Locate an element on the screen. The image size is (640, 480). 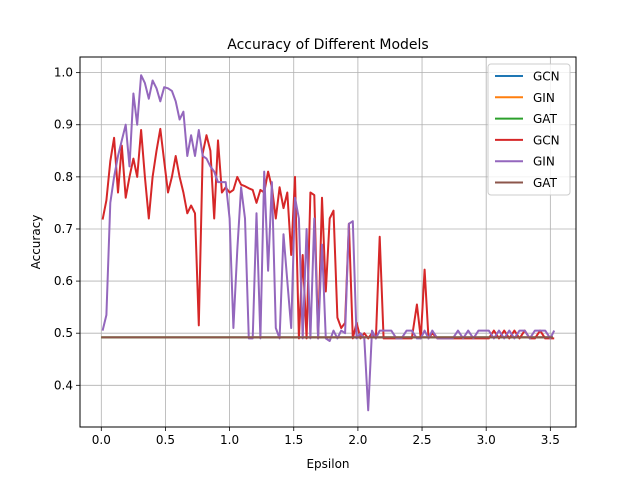
y-tick-label: 0.9 is located at coordinates (63, 125).